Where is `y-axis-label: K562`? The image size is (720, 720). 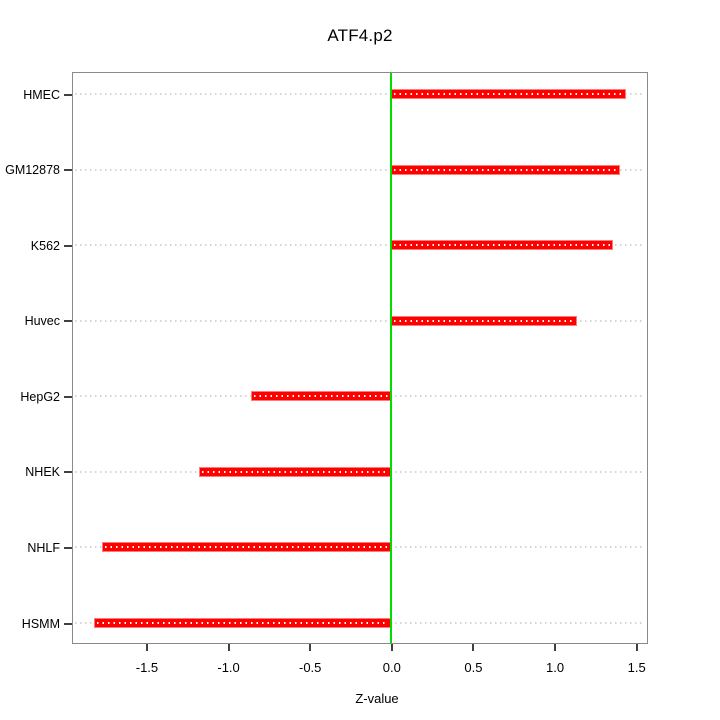
y-axis-label: K562 is located at coordinates (45, 245).